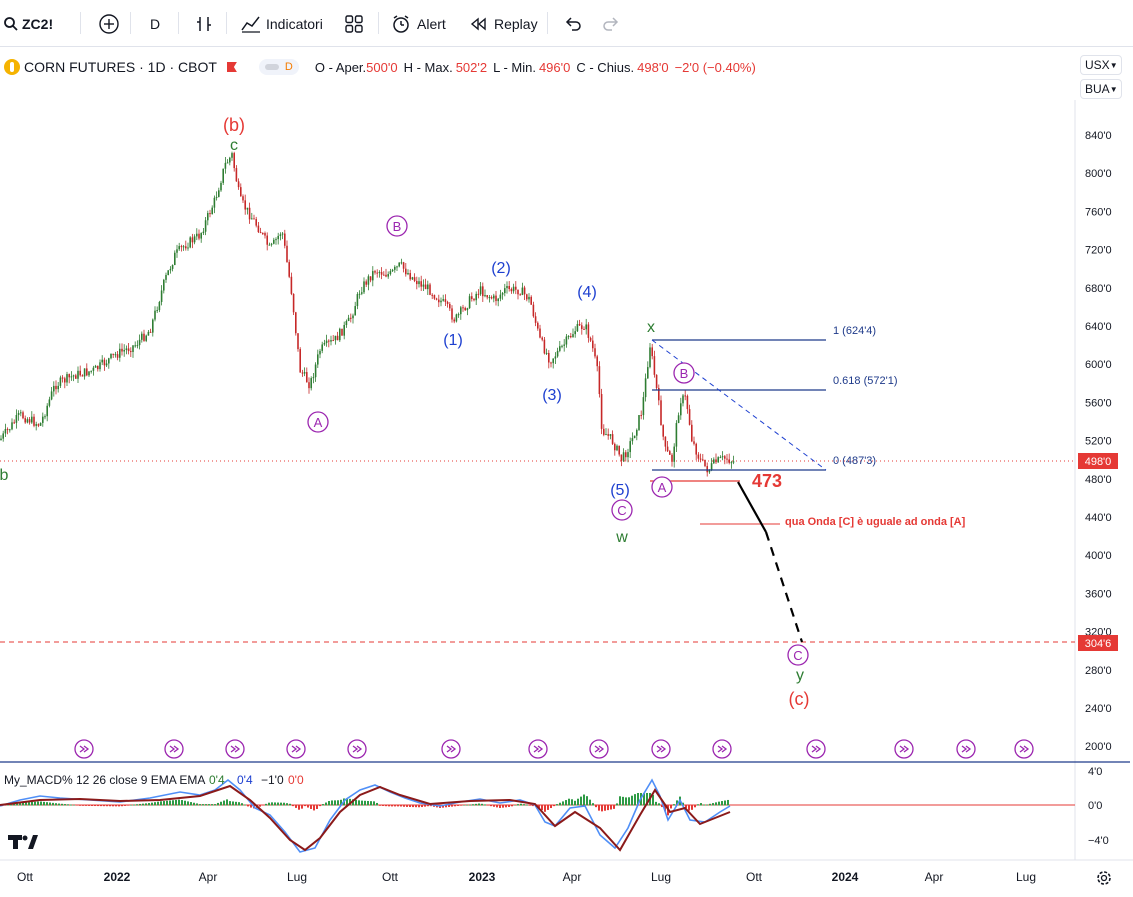 The height and width of the screenshot is (897, 1133). I want to click on indicators-button: Indicatori, so click(281, 24).